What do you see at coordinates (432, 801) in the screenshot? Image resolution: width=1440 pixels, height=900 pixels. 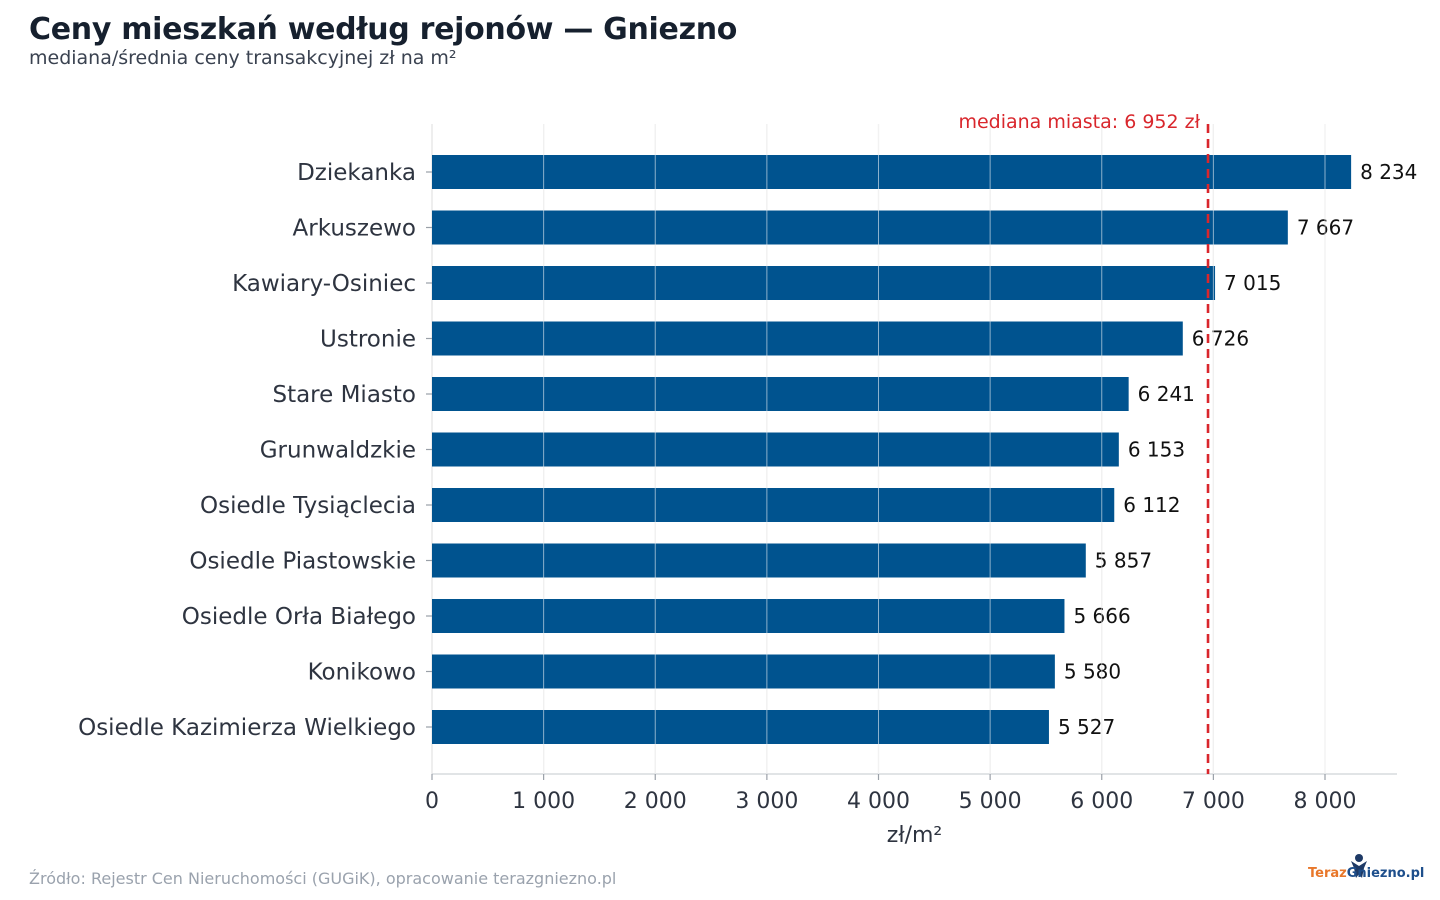 I see `x-tick-label: 0` at bounding box center [432, 801].